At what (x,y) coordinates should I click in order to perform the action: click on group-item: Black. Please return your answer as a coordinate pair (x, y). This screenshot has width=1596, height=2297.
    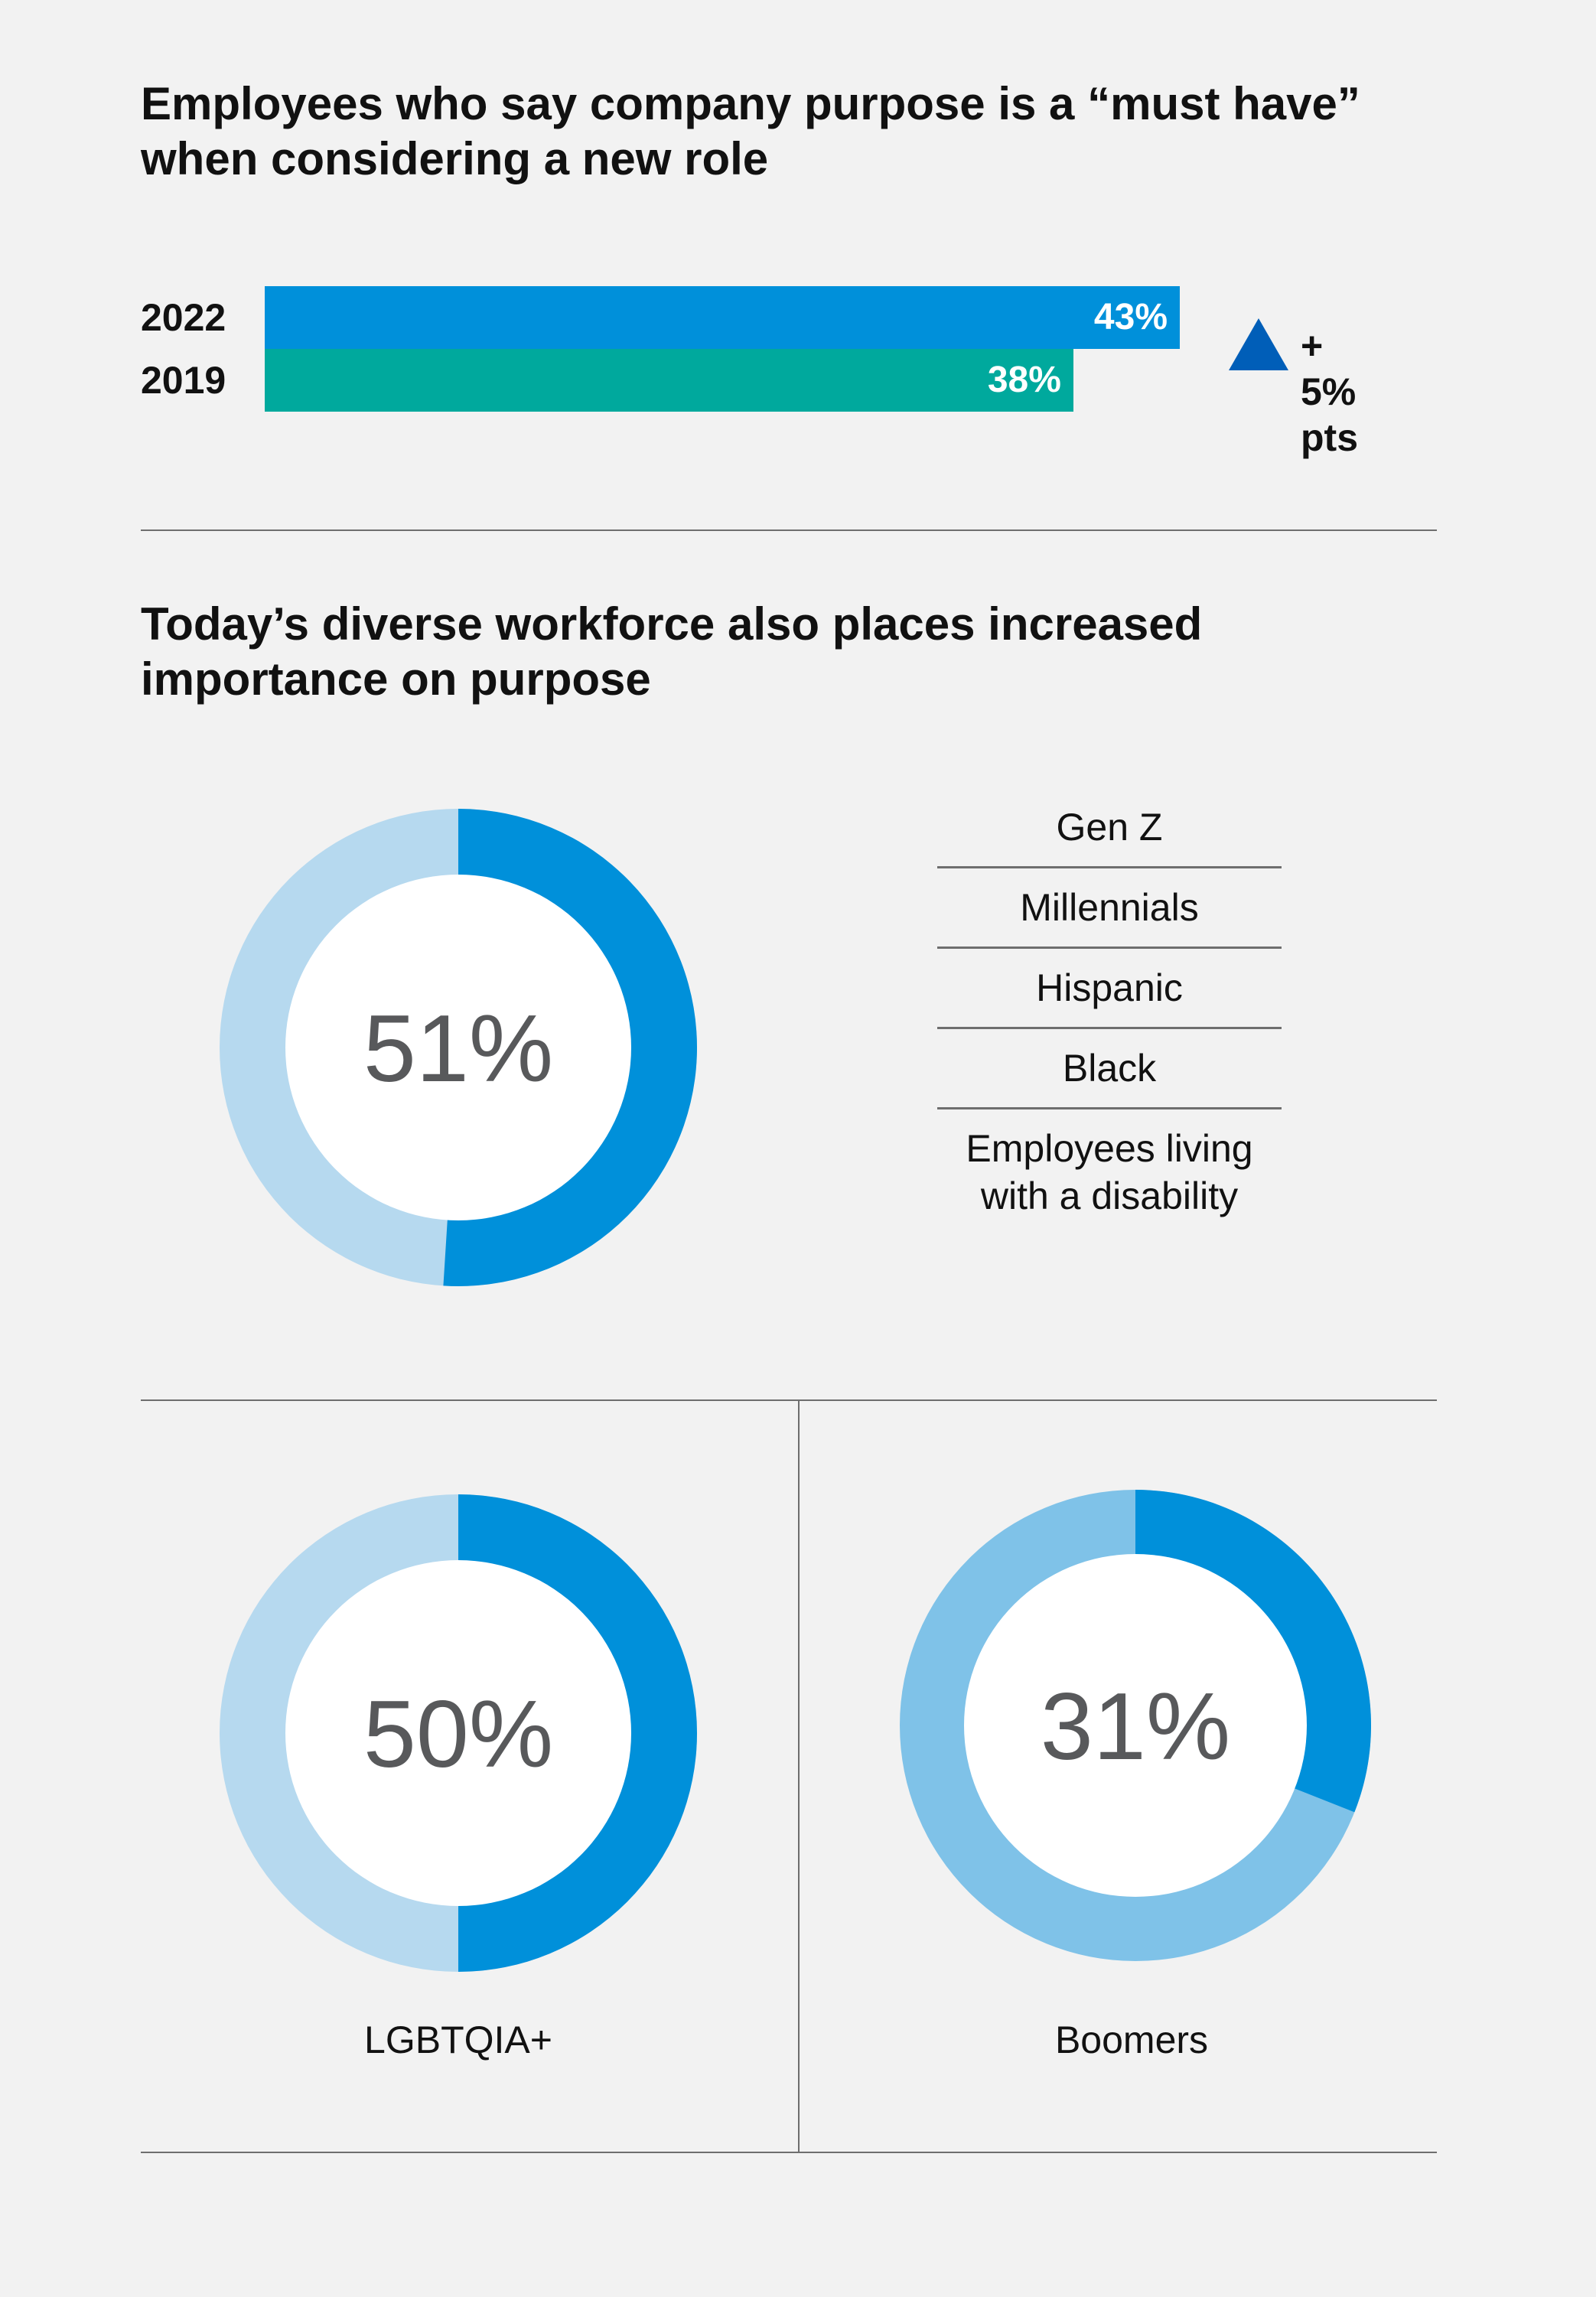
    Looking at the image, I should click on (1109, 1069).